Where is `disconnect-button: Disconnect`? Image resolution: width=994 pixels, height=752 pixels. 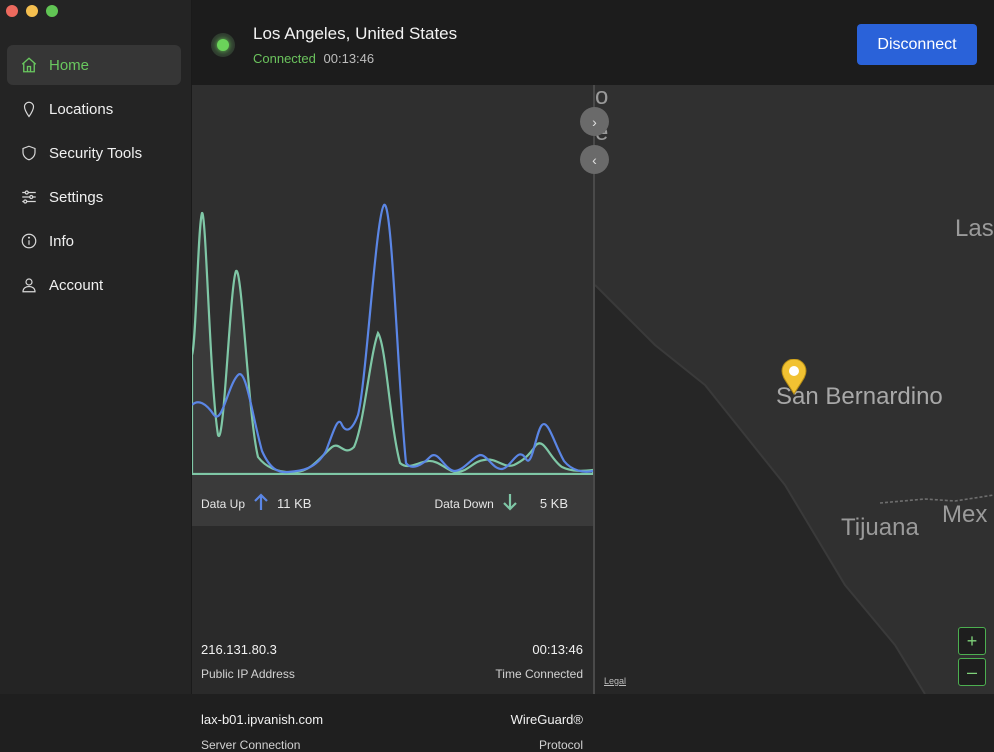
disconnect-button: Disconnect is located at coordinates (917, 44).